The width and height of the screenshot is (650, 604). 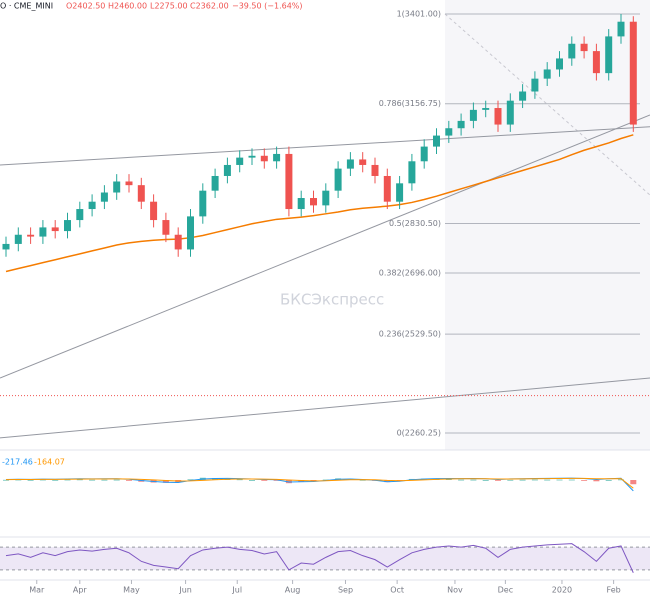 I want to click on fib-label: 0.786(3156.75), so click(x=410, y=103).